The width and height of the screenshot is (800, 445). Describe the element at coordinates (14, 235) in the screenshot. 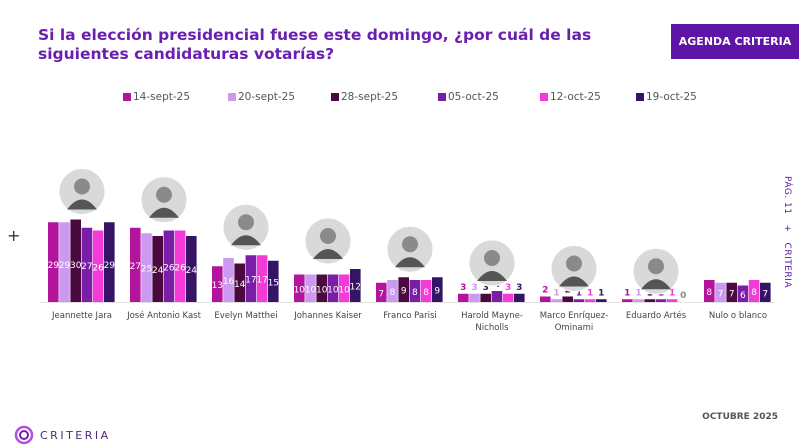

I see `plus-mark: +` at that location.